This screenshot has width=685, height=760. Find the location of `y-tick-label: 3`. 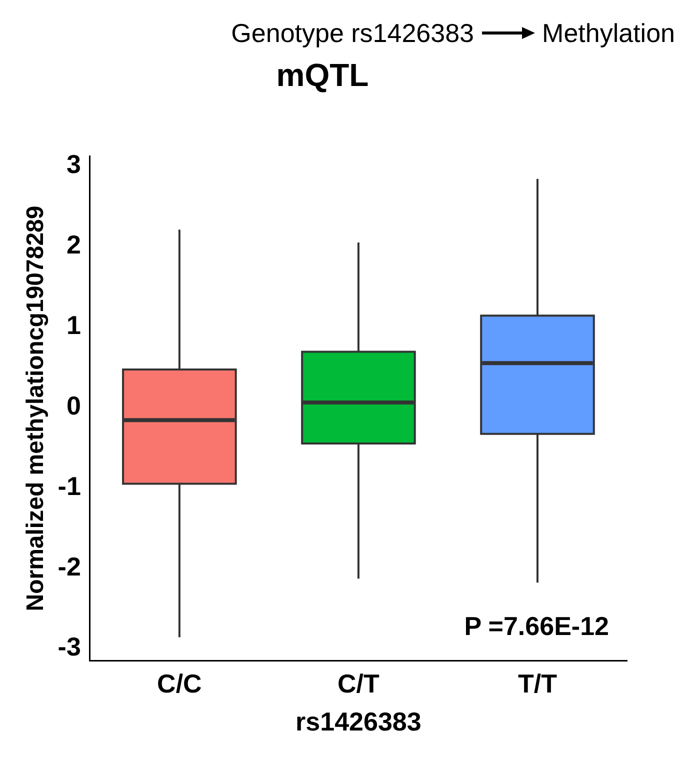

y-tick-label: 3 is located at coordinates (73, 164).